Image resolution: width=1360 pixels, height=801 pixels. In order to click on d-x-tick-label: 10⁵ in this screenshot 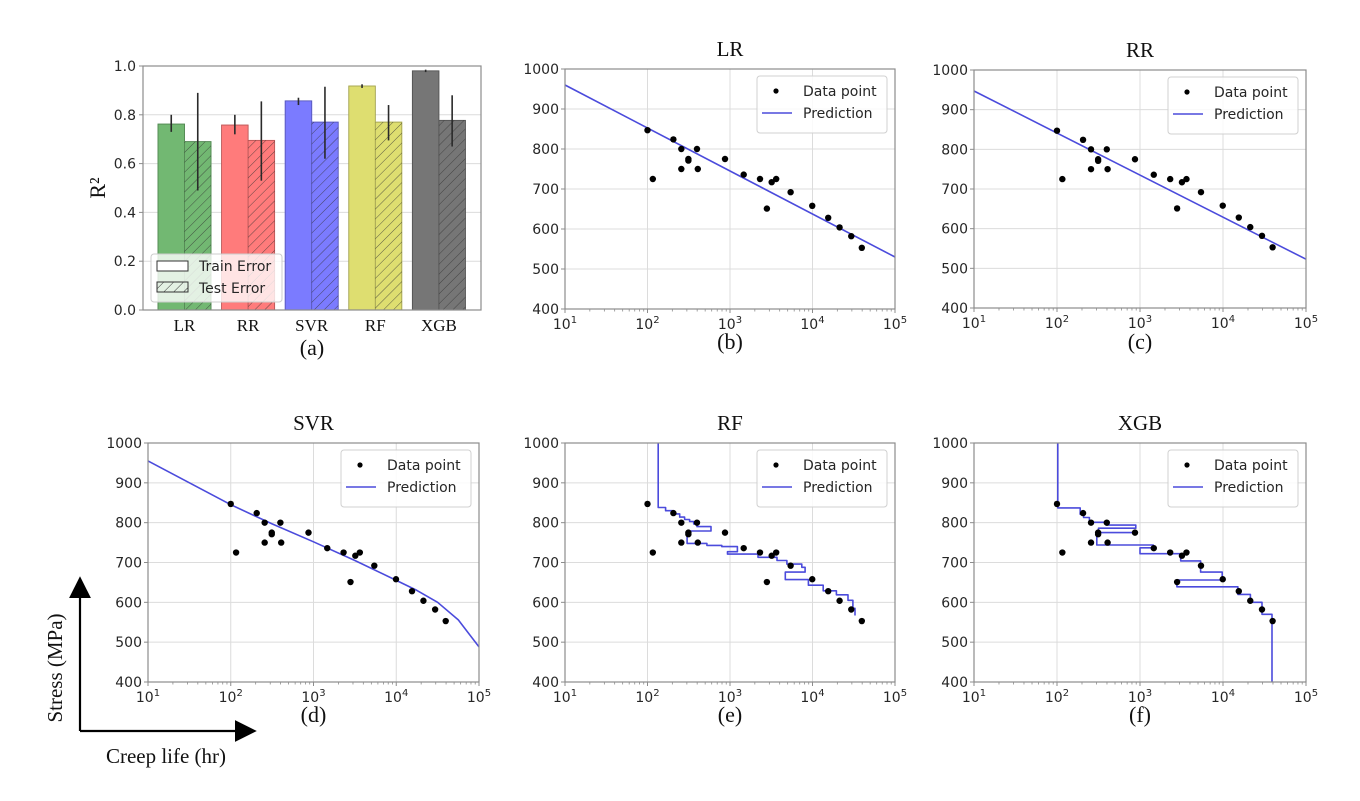, I will do `click(479, 697)`.